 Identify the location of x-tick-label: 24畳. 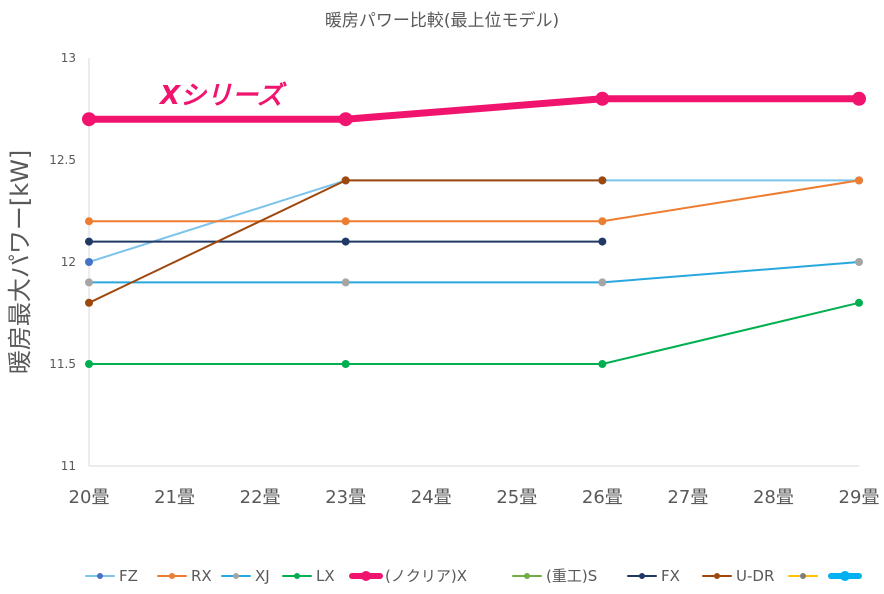
(431, 497).